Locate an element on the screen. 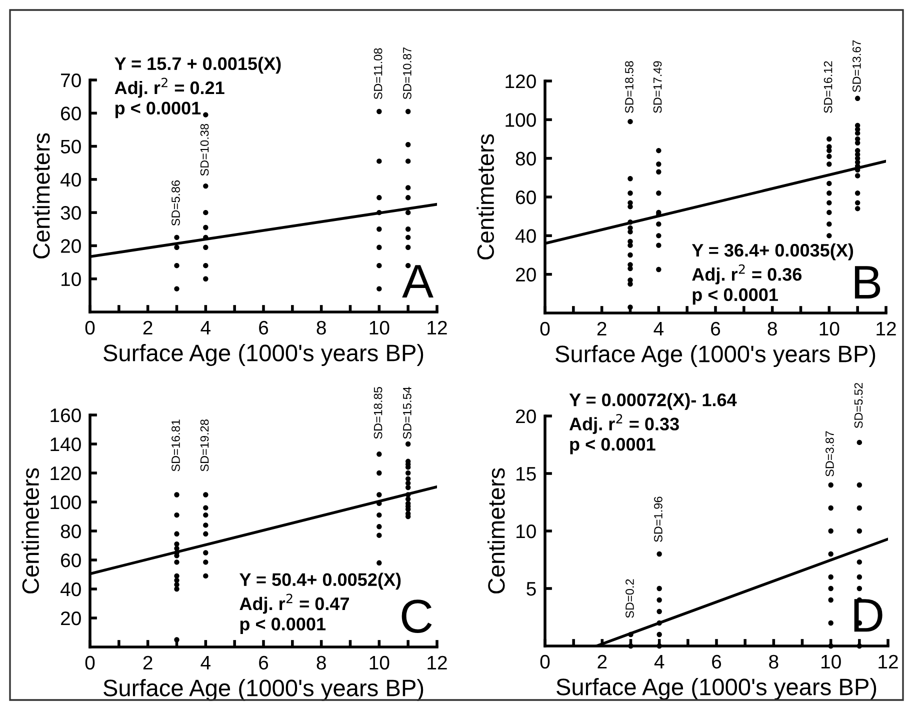  annotation: SD=15.54 is located at coordinates (407, 412).